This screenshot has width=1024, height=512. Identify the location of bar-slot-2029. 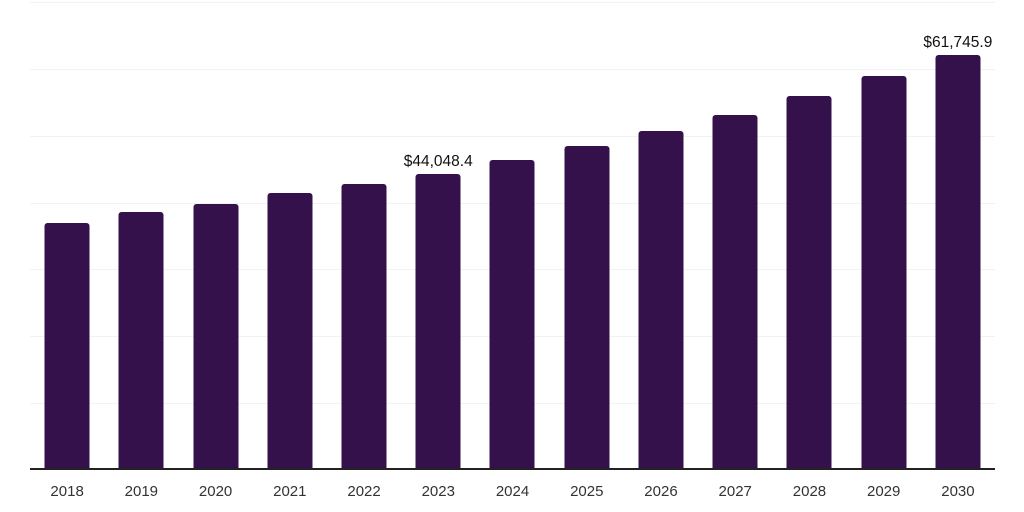
(884, 235).